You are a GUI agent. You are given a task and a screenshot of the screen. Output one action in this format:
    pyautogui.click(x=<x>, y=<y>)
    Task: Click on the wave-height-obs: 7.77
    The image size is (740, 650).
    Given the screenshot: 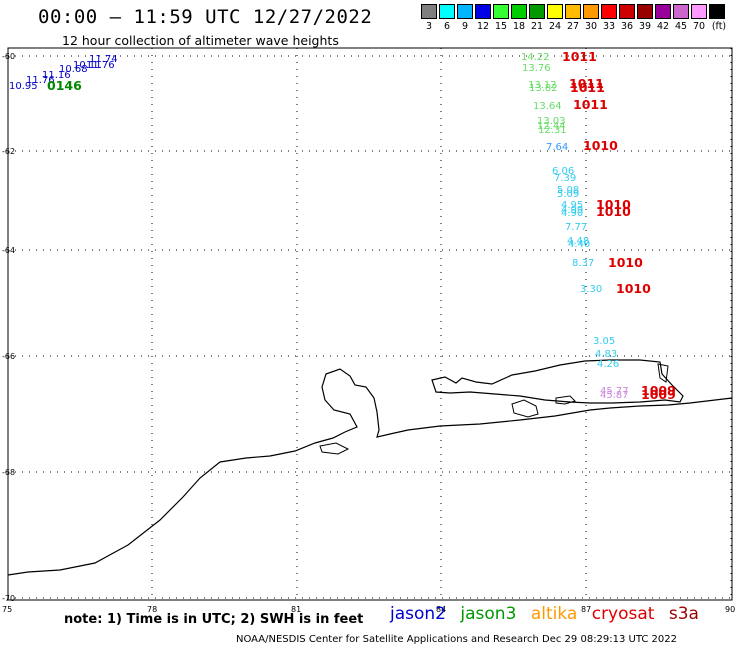 What is the action you would take?
    pyautogui.click(x=576, y=227)
    